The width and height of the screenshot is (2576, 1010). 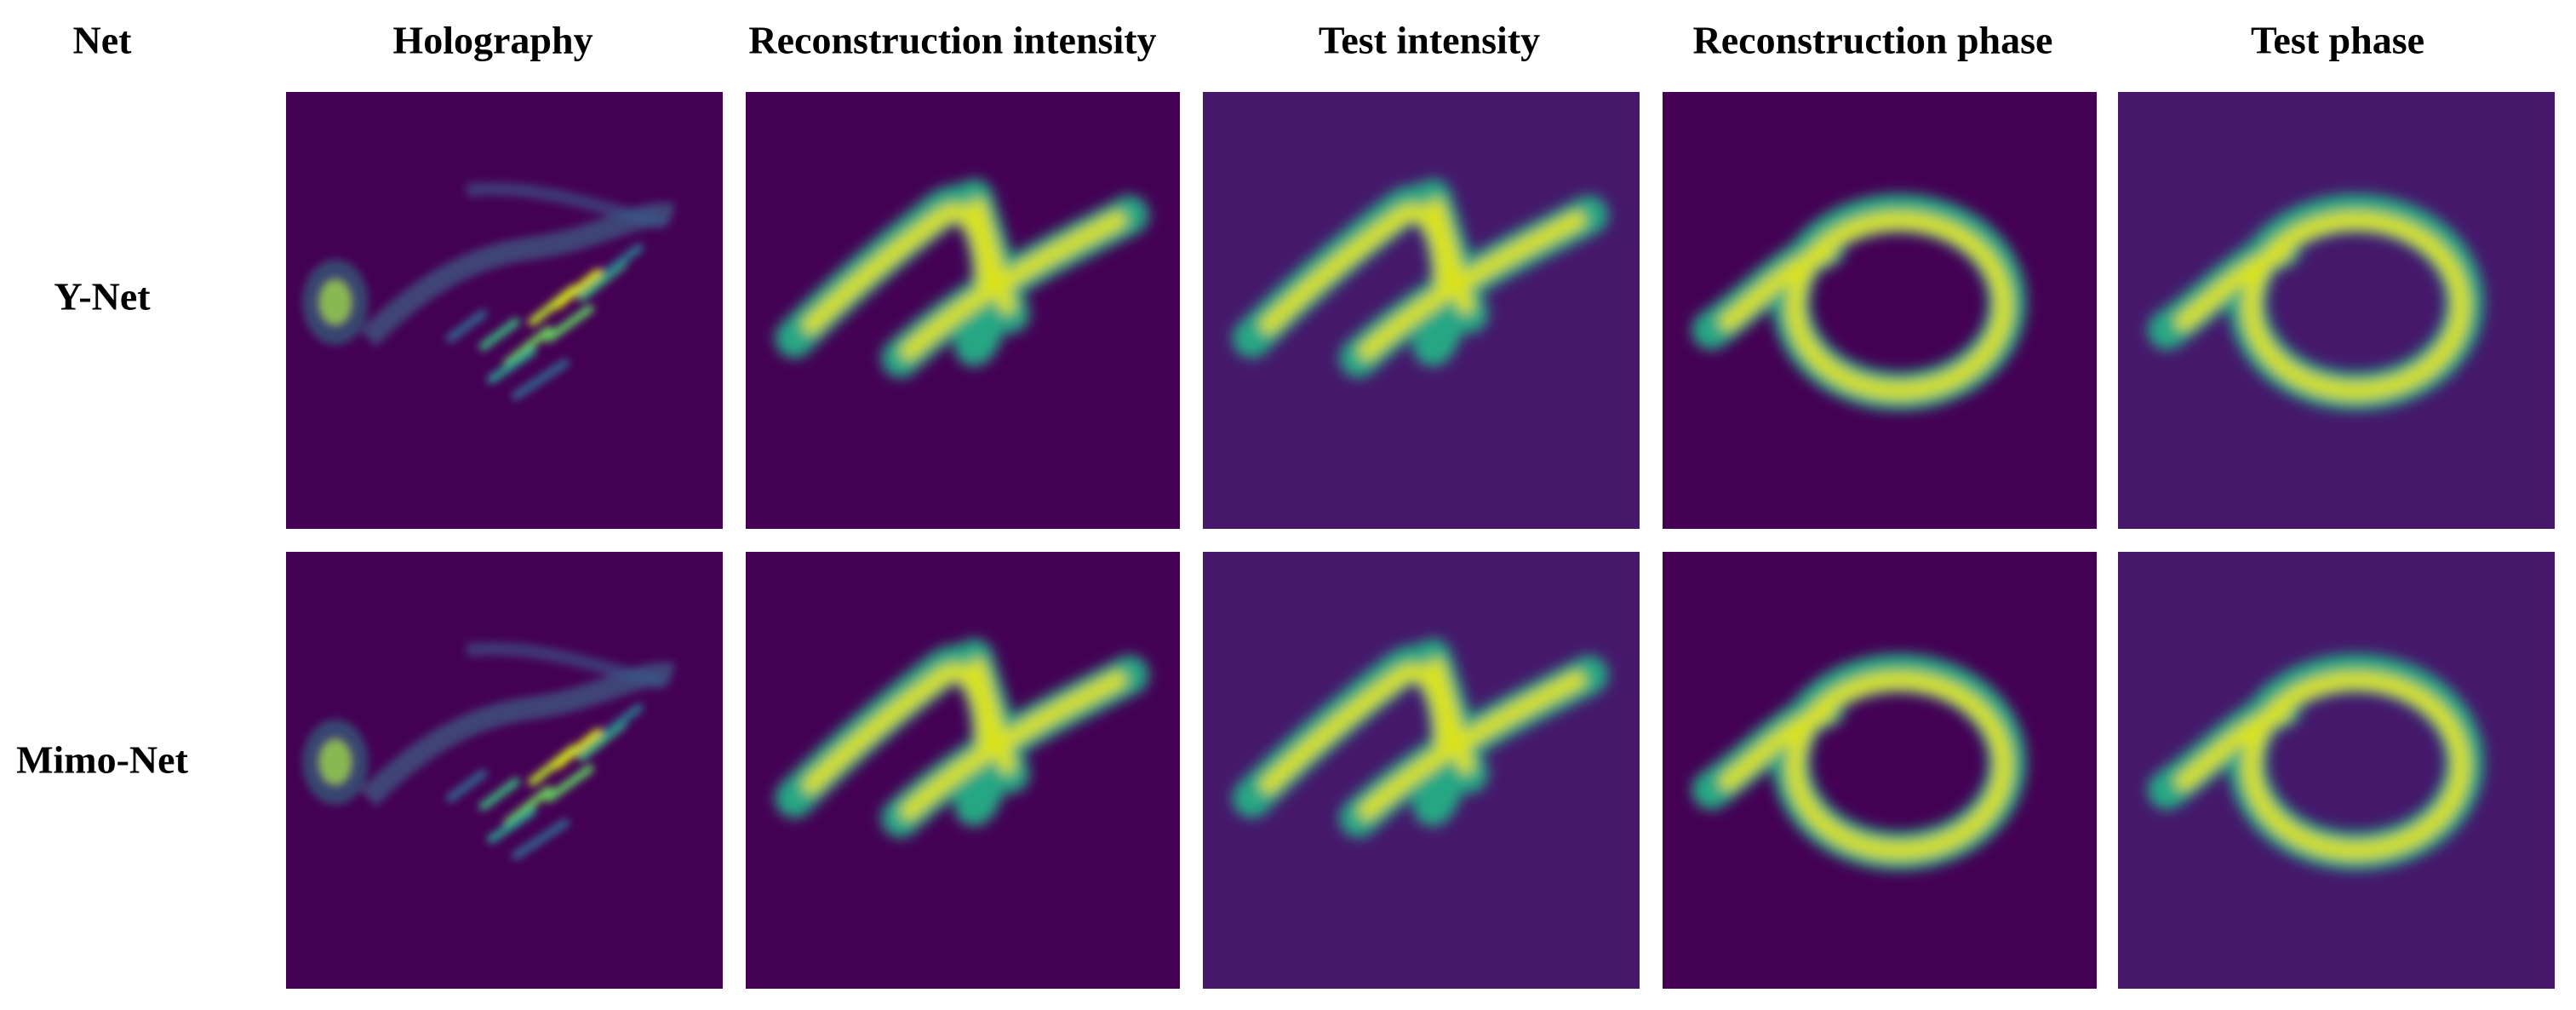 I want to click on row-label: Mimo-Net, so click(x=102, y=760).